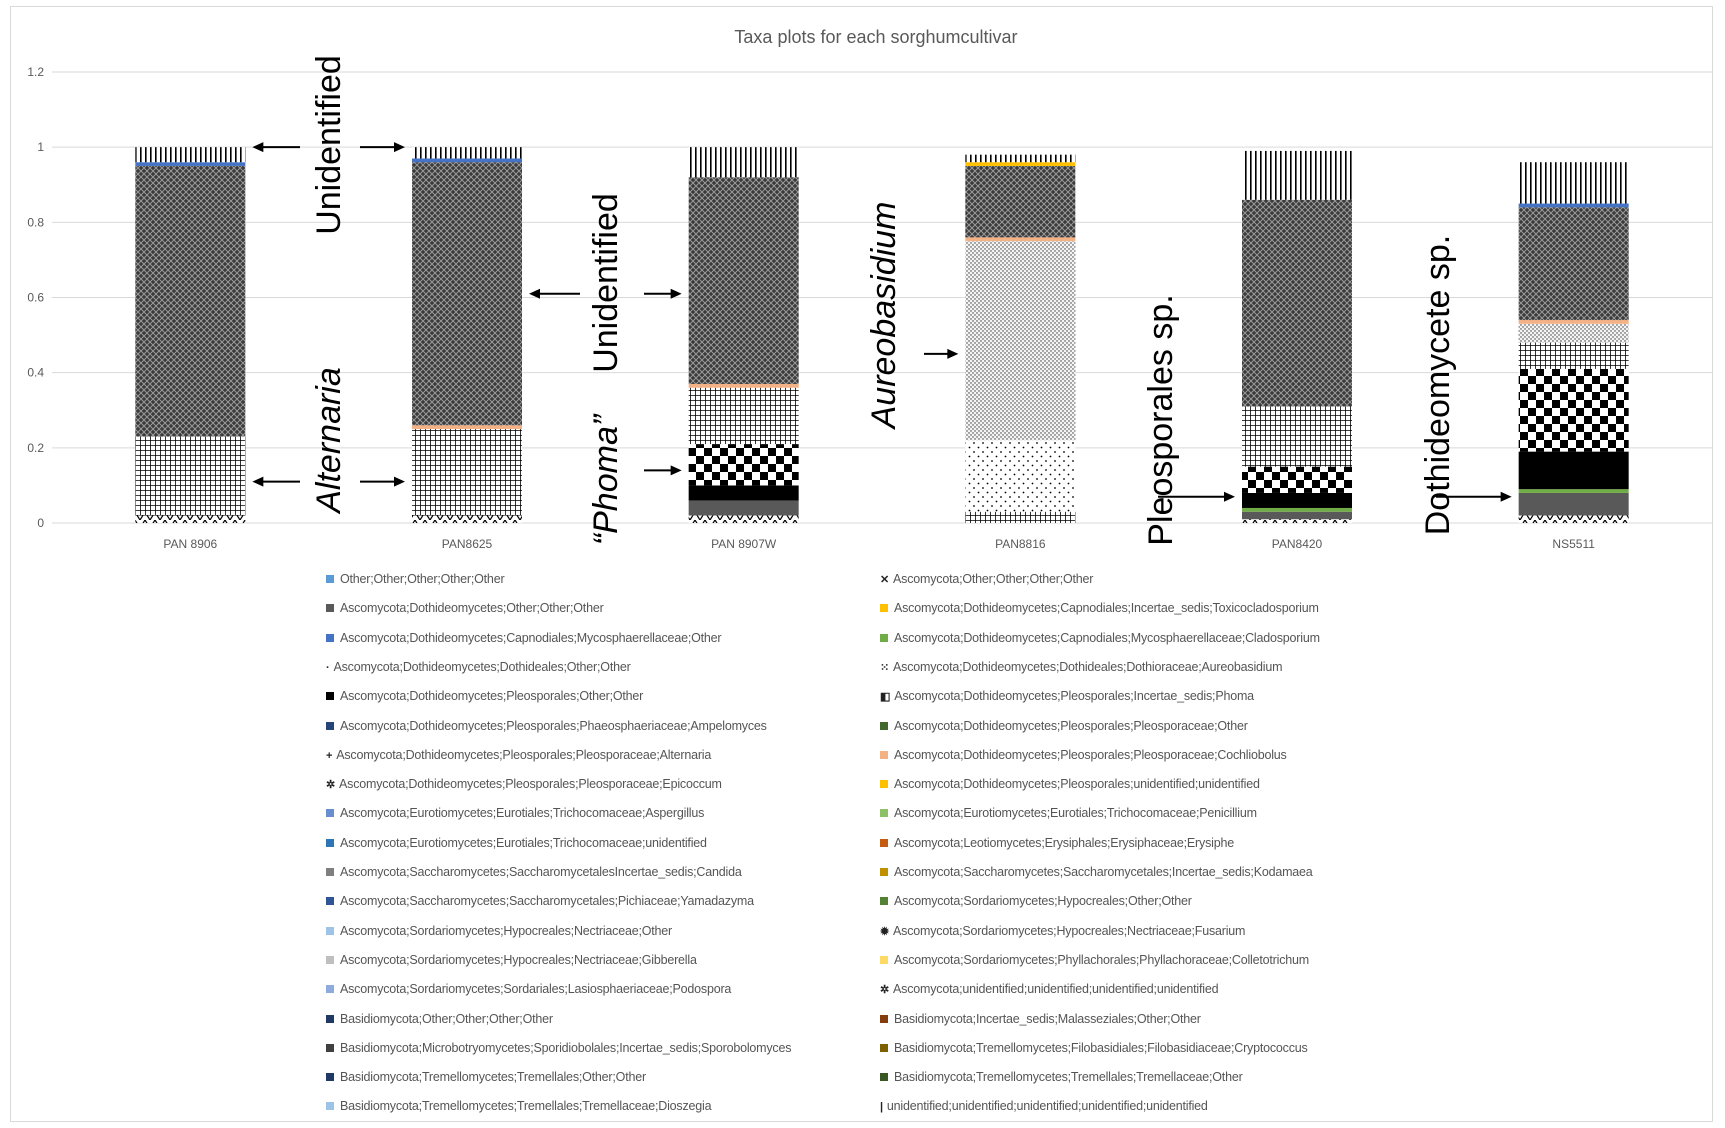  I want to click on x-tick-label: PAN 8906, so click(190, 544).